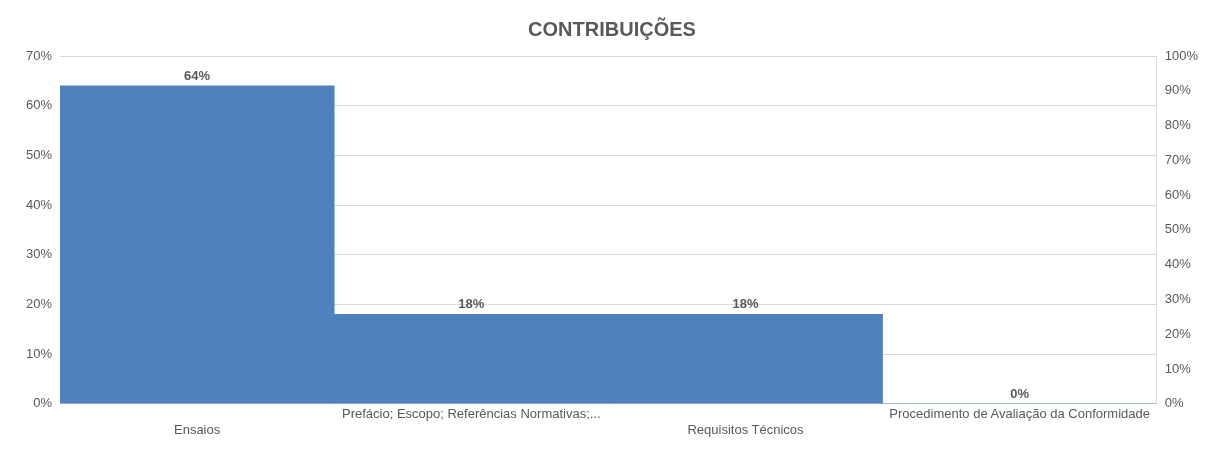  What do you see at coordinates (1178, 299) in the screenshot?
I see `y2-tick-label: 30%` at bounding box center [1178, 299].